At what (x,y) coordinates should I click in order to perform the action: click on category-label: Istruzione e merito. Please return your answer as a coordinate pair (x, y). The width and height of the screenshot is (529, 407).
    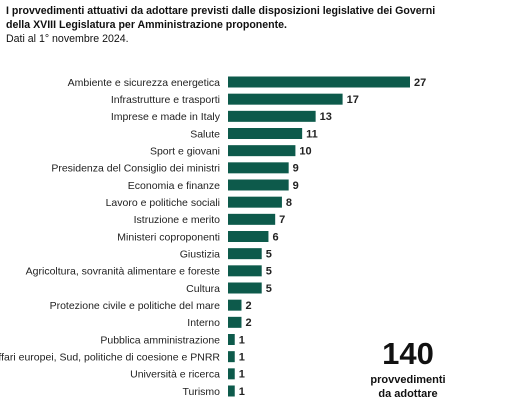
    Looking at the image, I should click on (177, 220).